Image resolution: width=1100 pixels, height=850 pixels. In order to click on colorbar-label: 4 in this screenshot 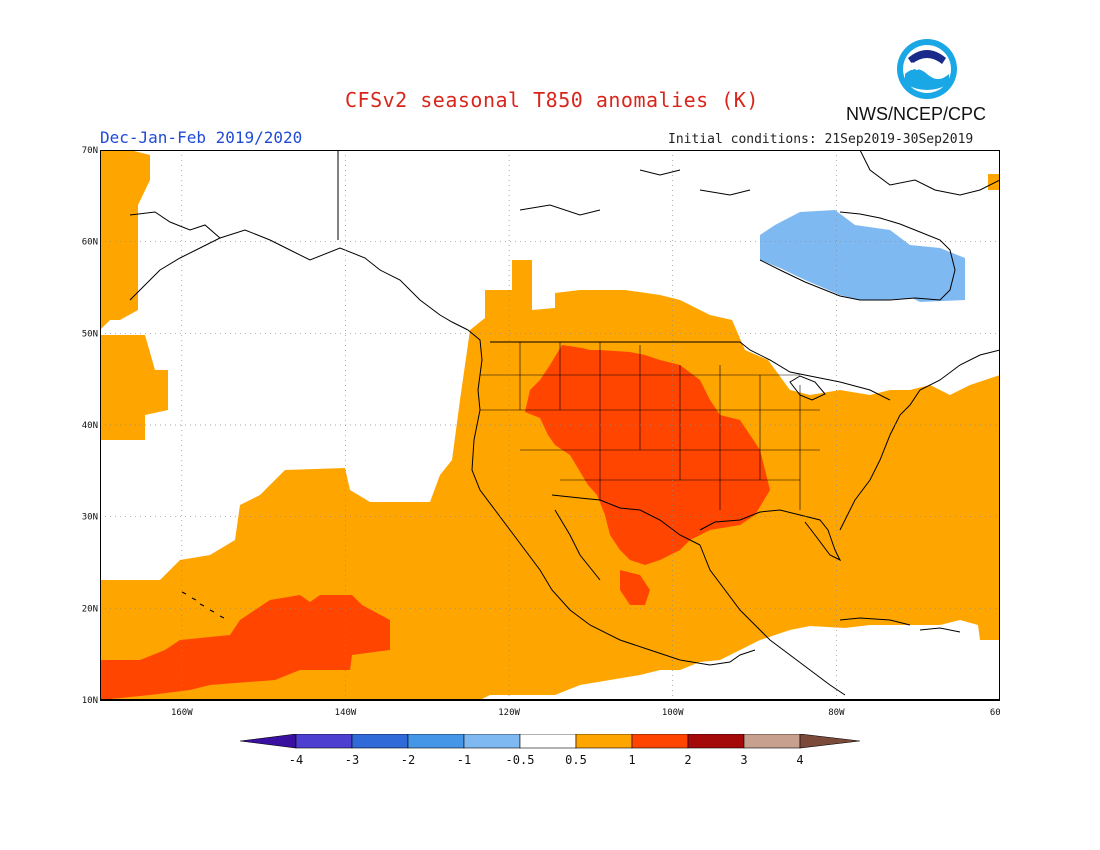, I will do `click(799, 760)`.